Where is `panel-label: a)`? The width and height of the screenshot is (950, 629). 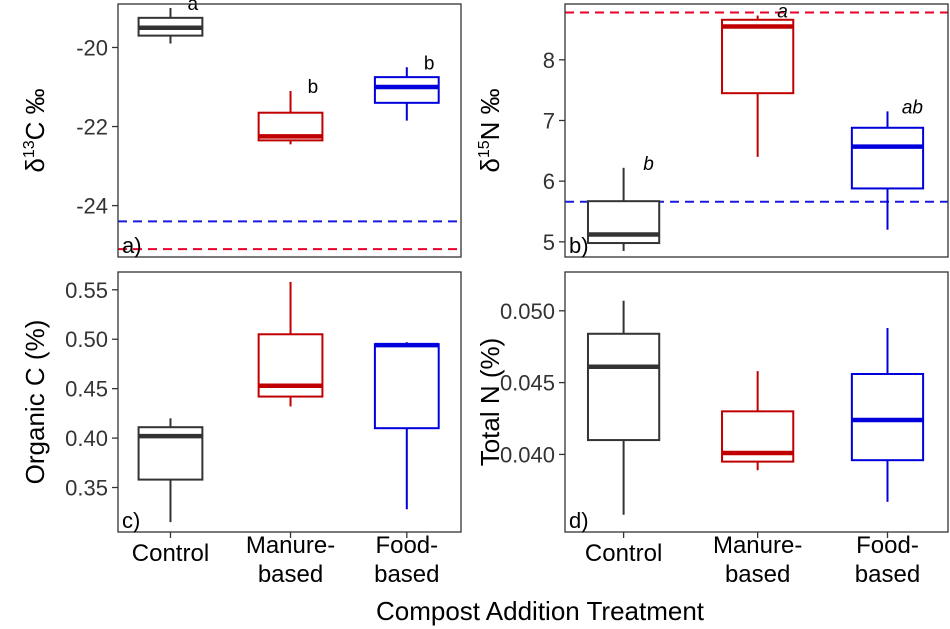
panel-label: a) is located at coordinates (132, 245).